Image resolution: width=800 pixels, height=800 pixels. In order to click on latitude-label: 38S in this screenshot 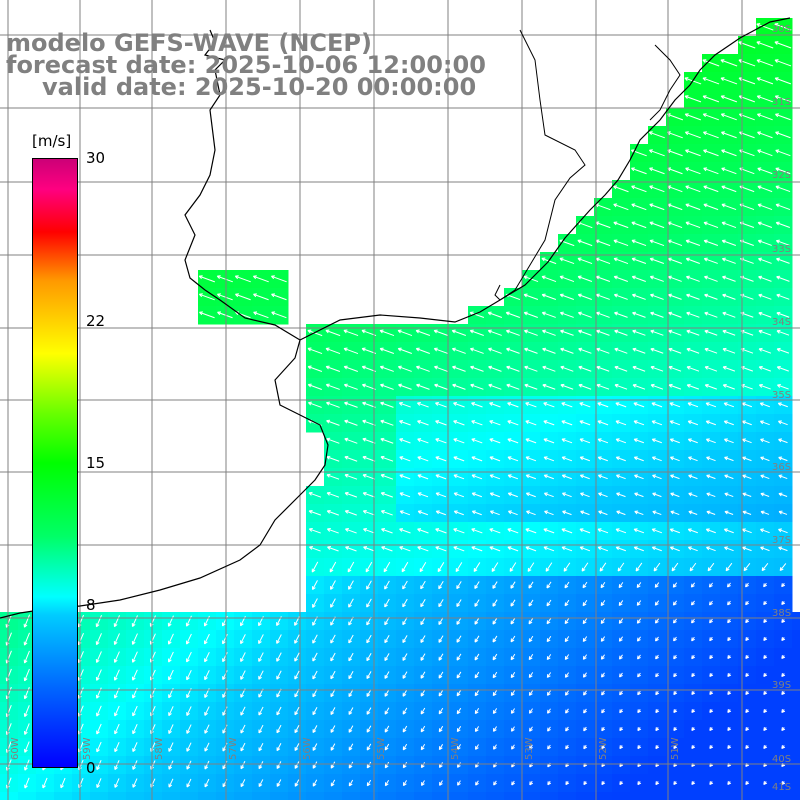, I will do `click(781, 613)`.